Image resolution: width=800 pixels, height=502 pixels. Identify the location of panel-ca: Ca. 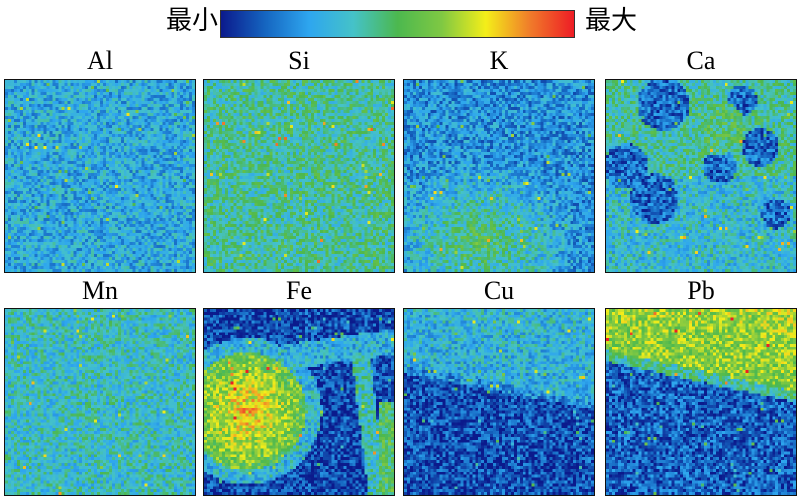
(701, 159).